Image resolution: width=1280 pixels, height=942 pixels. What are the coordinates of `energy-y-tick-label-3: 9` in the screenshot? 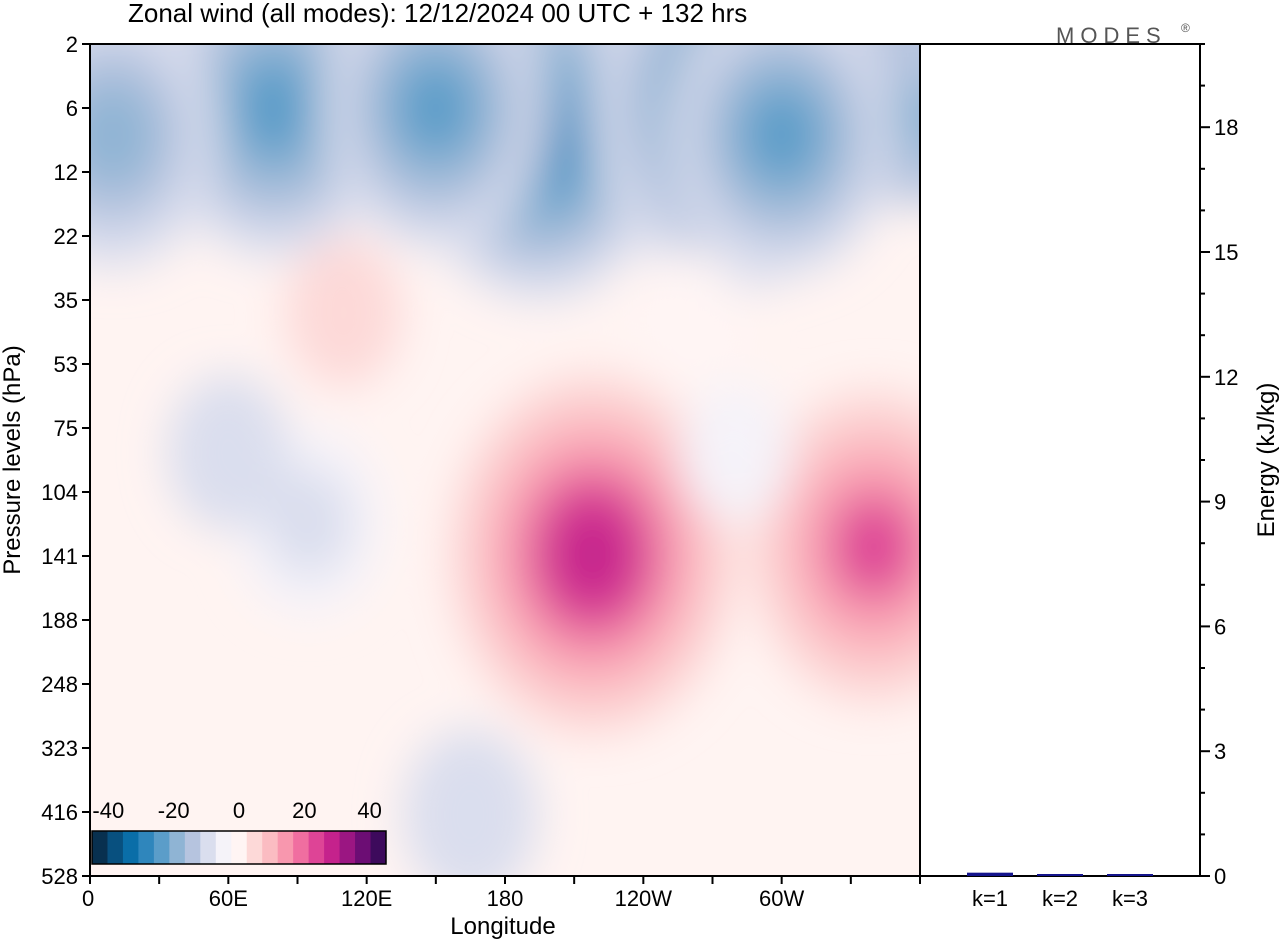 It's located at (1220, 502).